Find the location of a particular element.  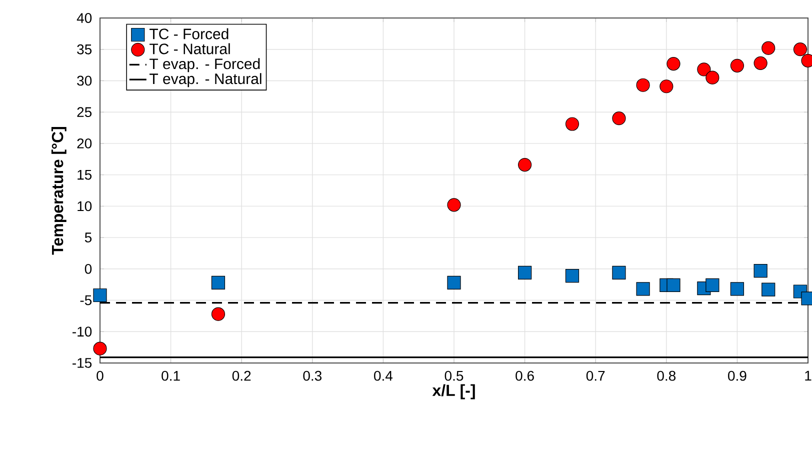

x-axis-title: x/L [-] is located at coordinates (453, 392).